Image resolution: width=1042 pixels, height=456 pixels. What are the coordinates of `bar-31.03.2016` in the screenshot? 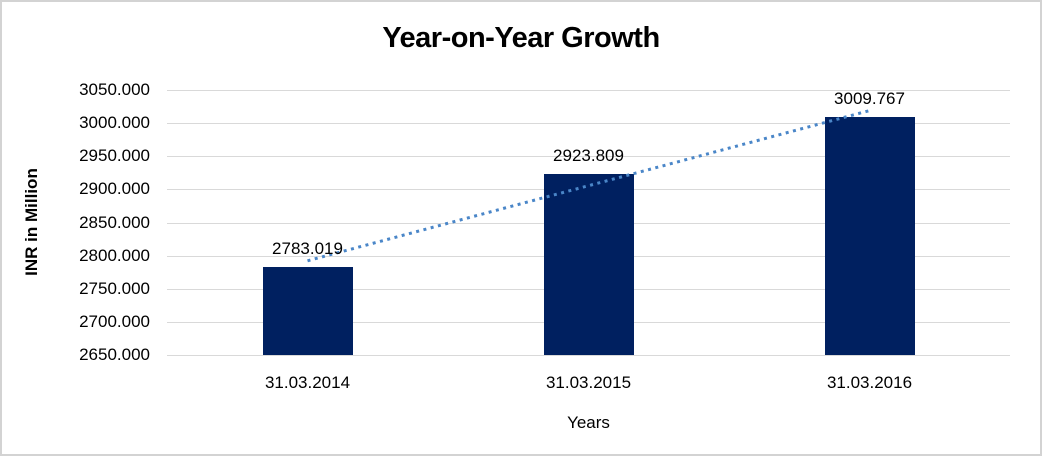 It's located at (869, 235).